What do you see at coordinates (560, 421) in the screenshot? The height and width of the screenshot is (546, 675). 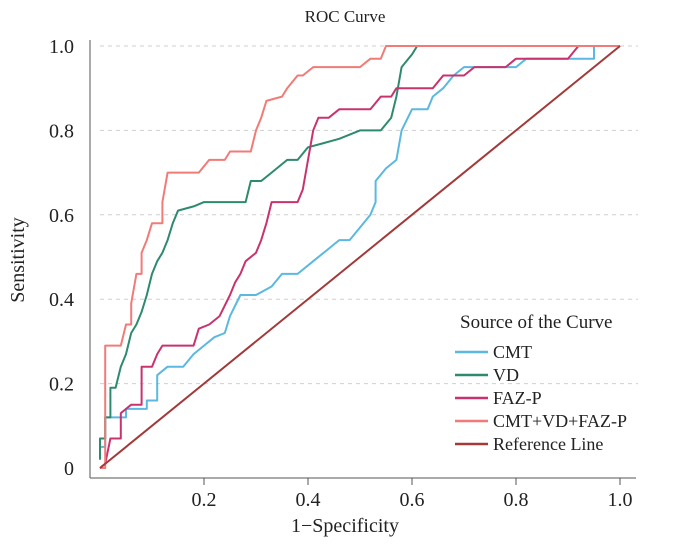 I see `legend-label-3: CMT+VD+FAZ-P` at bounding box center [560, 421].